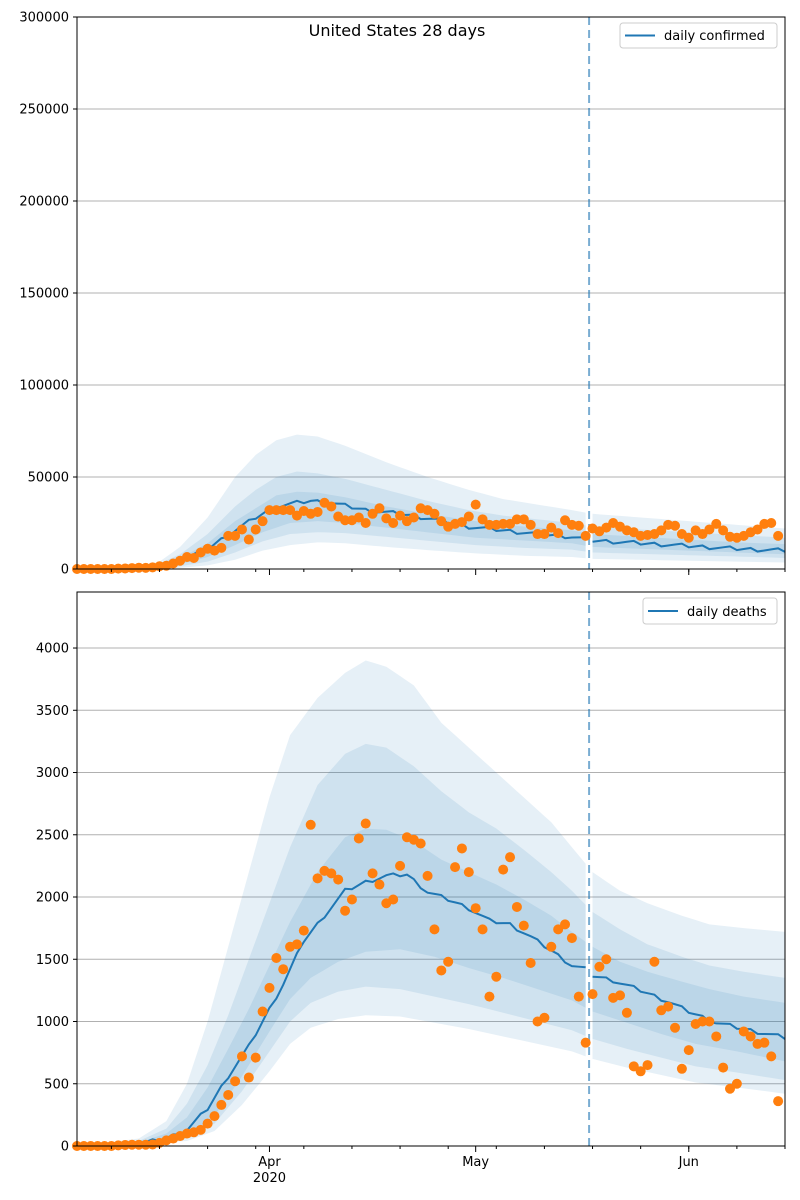 Image resolution: width=800 pixels, height=1200 pixels. I want to click on deaths-legend-box, so click(710, 611).